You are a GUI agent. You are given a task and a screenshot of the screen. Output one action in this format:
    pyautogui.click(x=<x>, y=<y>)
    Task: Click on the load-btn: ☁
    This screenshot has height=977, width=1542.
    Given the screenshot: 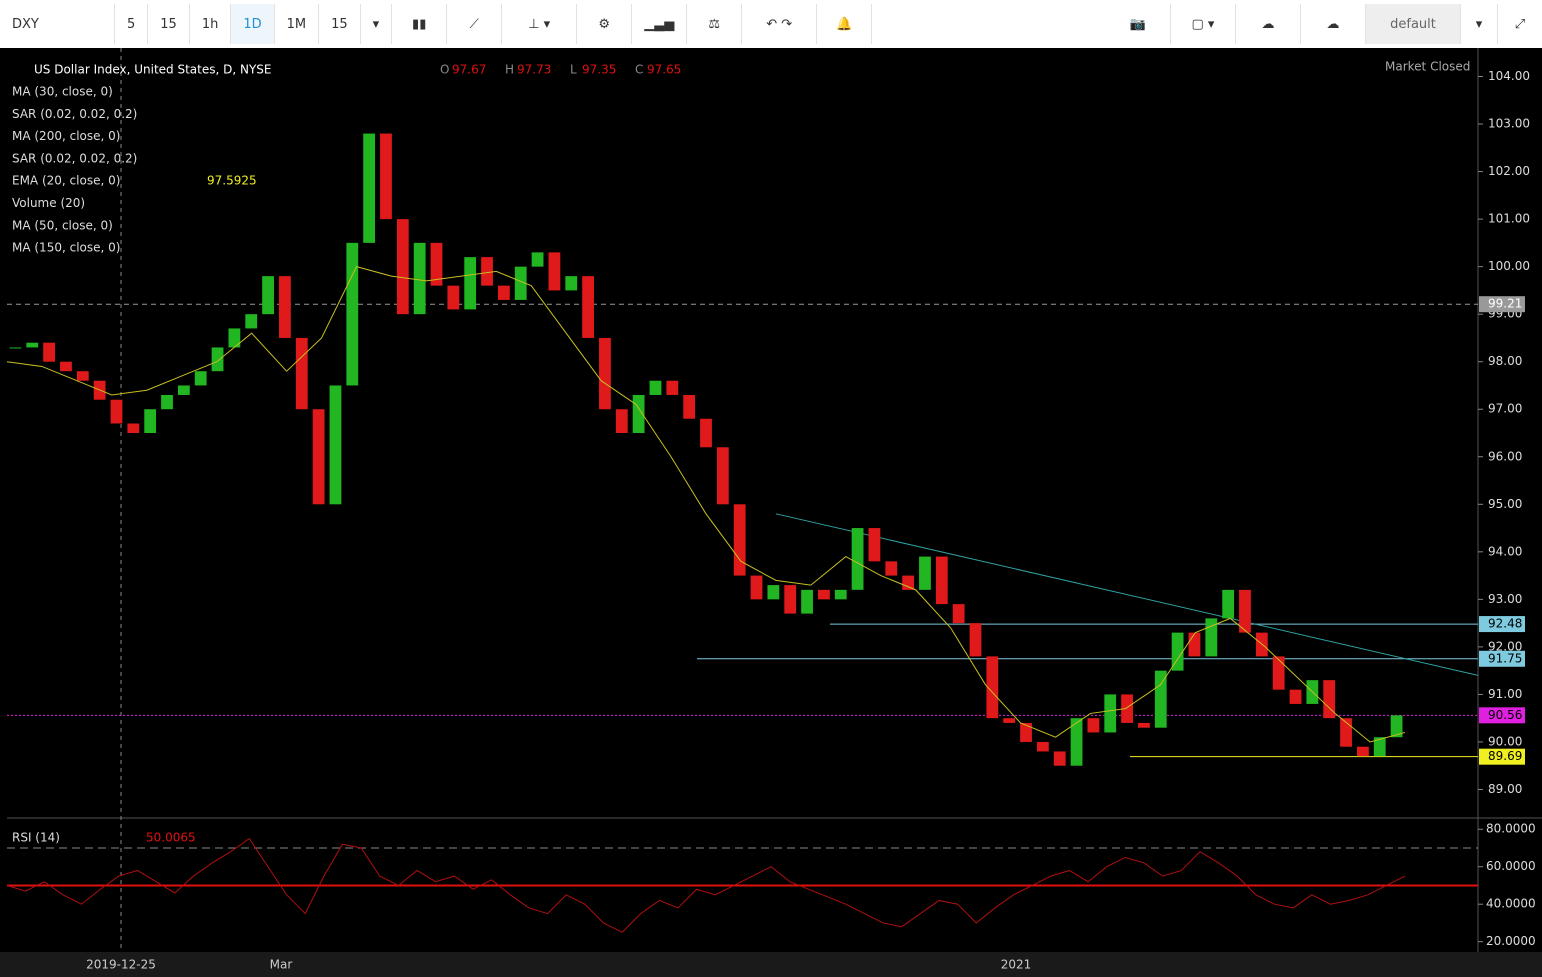 What is the action you would take?
    pyautogui.click(x=1268, y=24)
    